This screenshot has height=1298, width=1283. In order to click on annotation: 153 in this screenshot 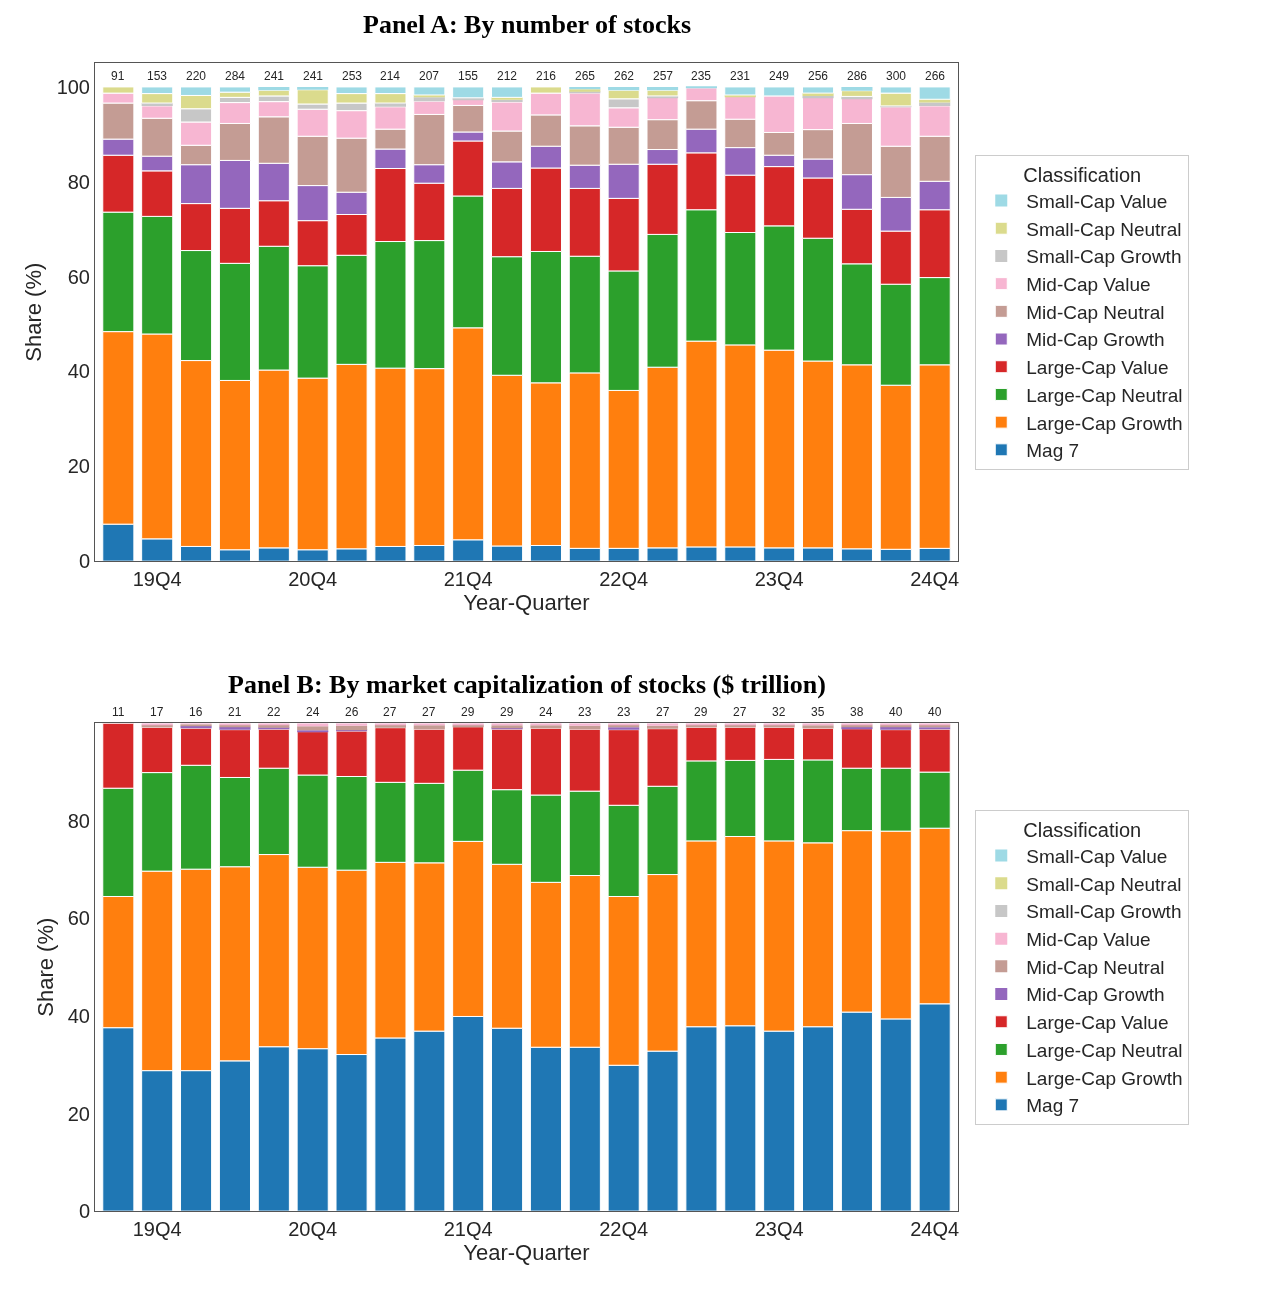, I will do `click(157, 76)`.